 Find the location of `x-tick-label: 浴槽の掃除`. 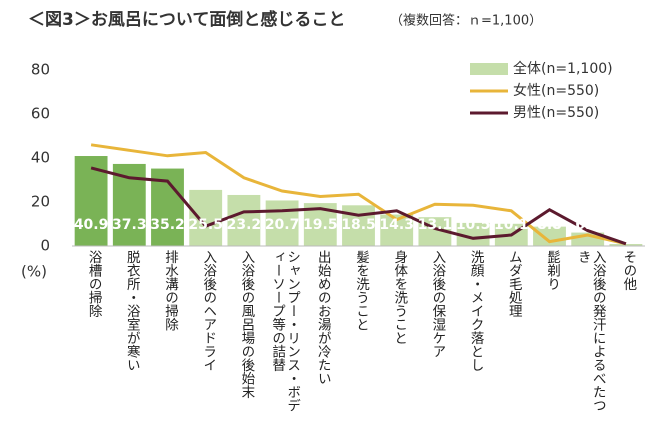

x-tick-label: 浴槽の掃除 is located at coordinates (93, 284).